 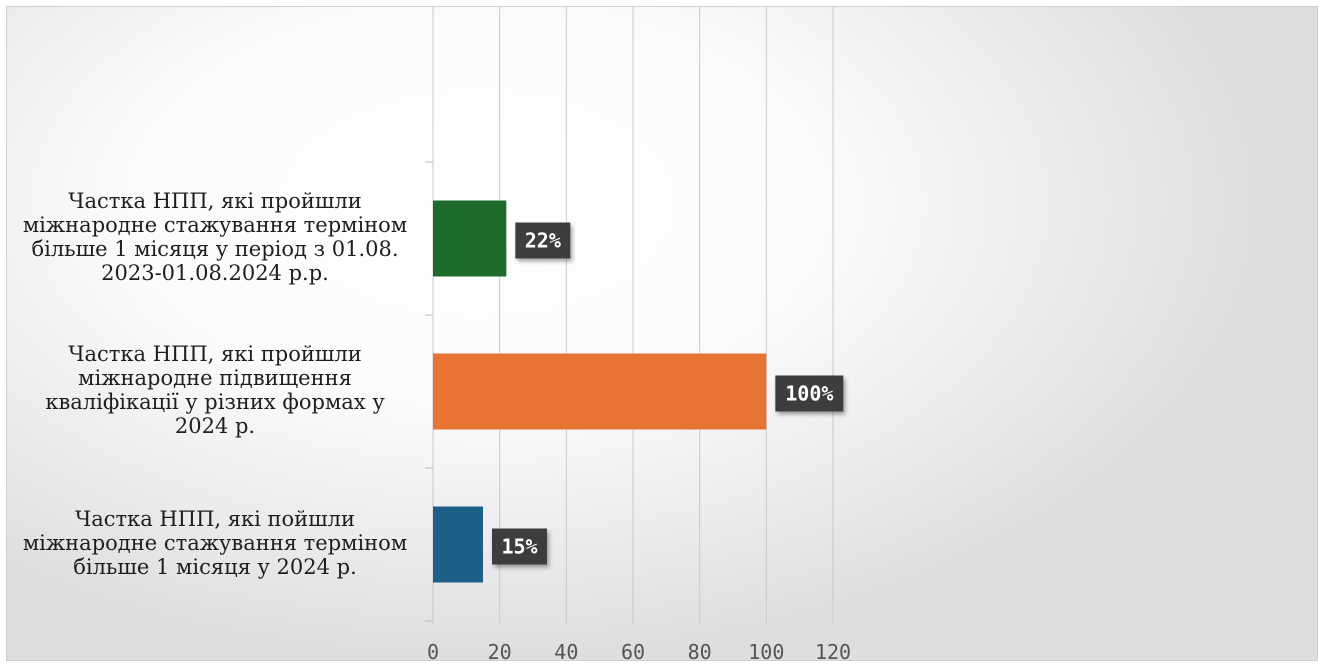 What do you see at coordinates (700, 651) in the screenshot?
I see `x-tick-label: 80` at bounding box center [700, 651].